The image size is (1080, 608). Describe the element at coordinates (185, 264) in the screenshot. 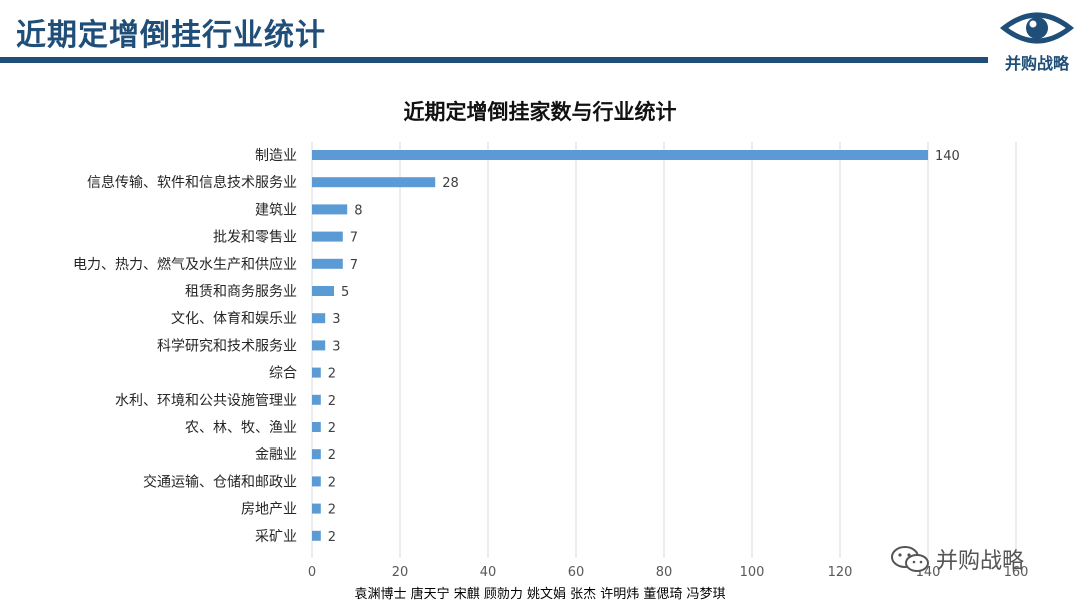

I see `category-label: 电力、热力、燃气及水生产和供应业` at that location.